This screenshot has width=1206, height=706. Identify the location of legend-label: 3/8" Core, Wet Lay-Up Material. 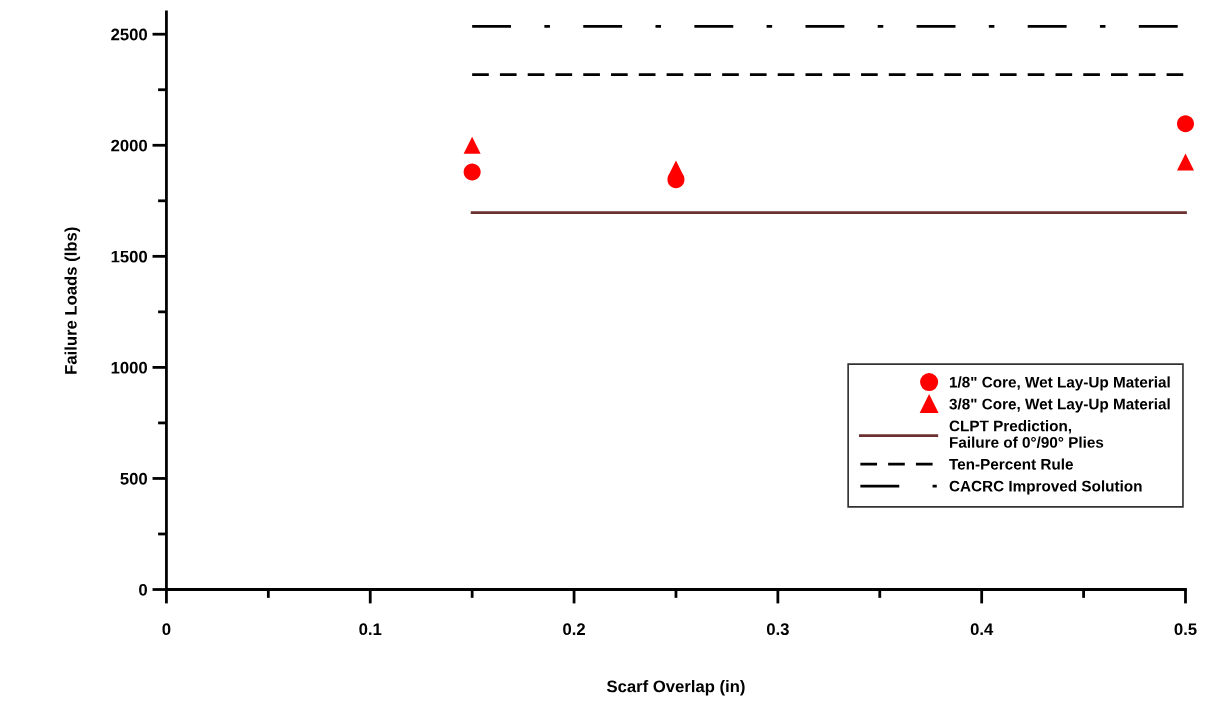
(1059, 405).